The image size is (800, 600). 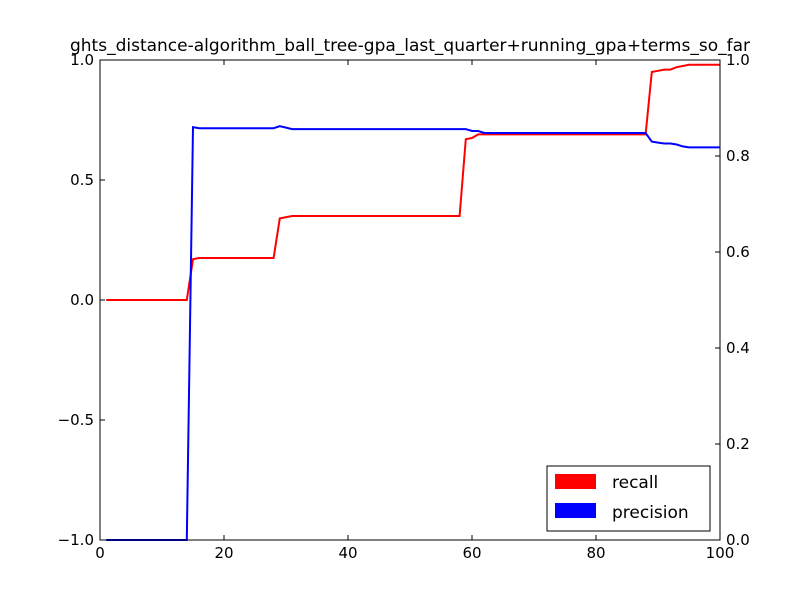 What do you see at coordinates (738, 444) in the screenshot?
I see `y-right-tick-label: 0.2` at bounding box center [738, 444].